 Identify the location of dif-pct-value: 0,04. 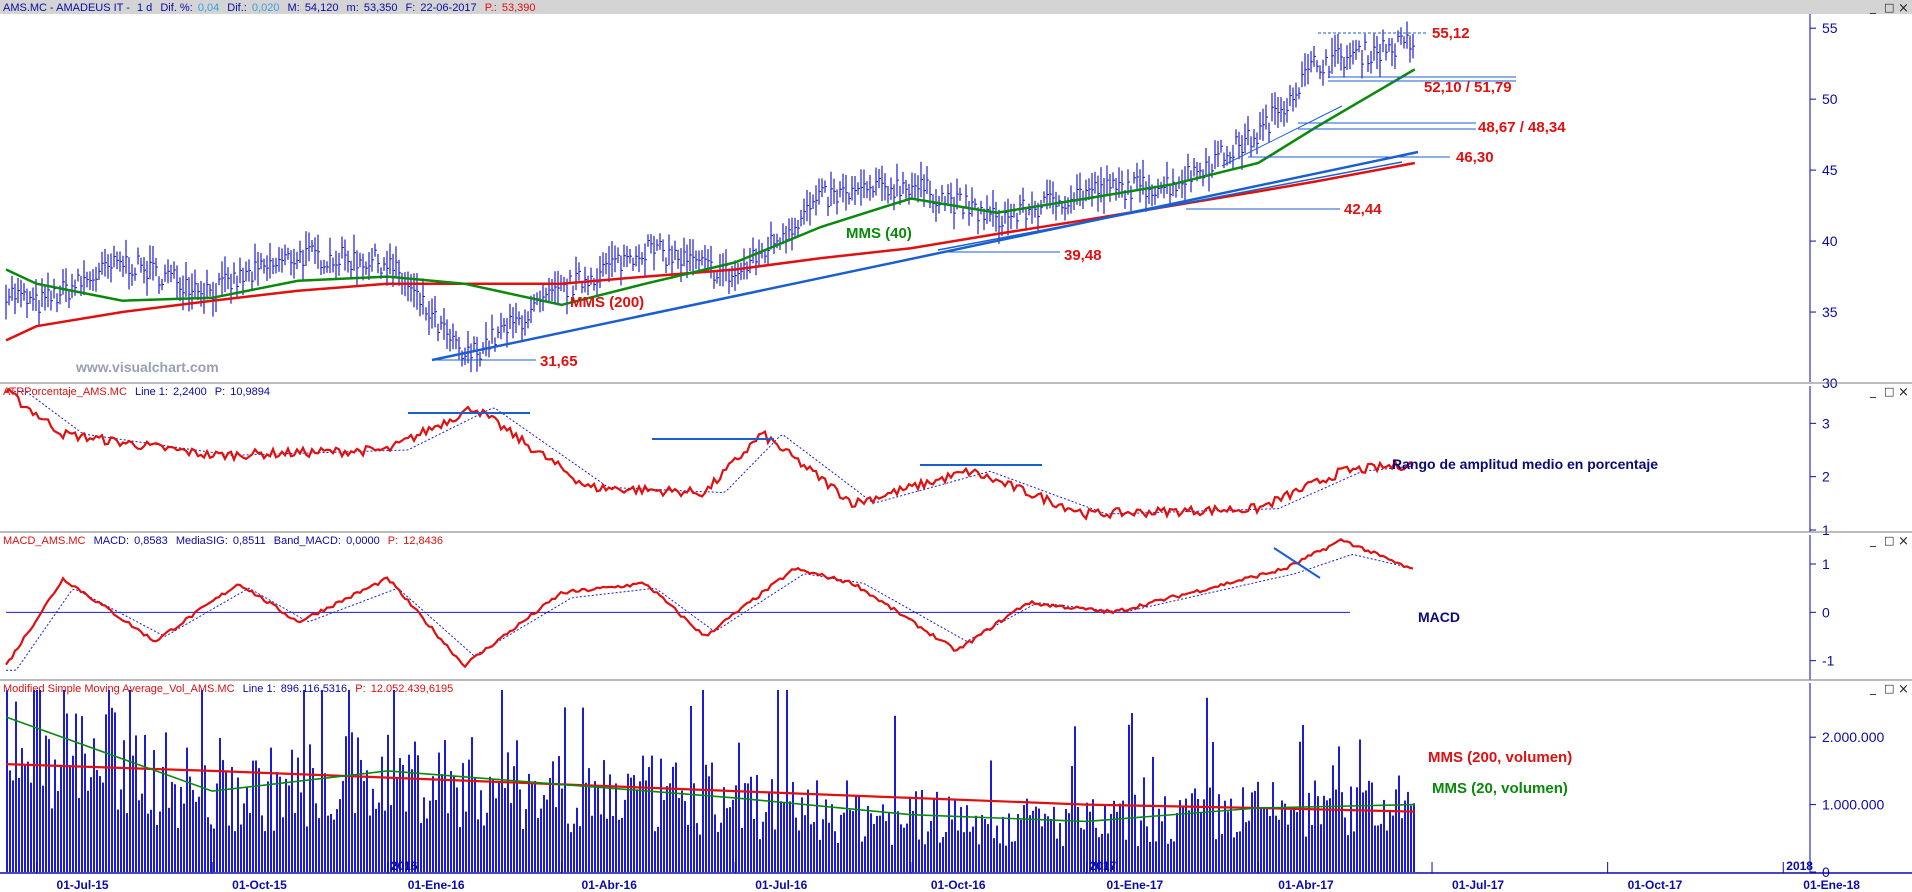
(208, 8).